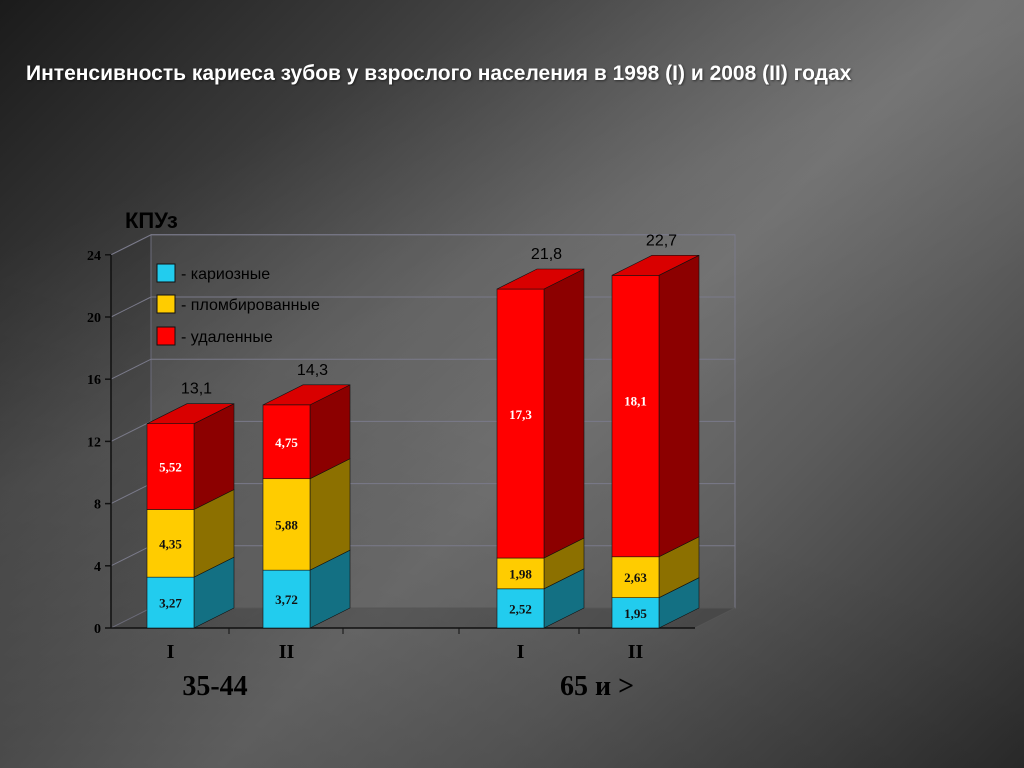 This screenshot has width=1024, height=768. What do you see at coordinates (196, 389) in the screenshot?
I see `total-label: 13,1` at bounding box center [196, 389].